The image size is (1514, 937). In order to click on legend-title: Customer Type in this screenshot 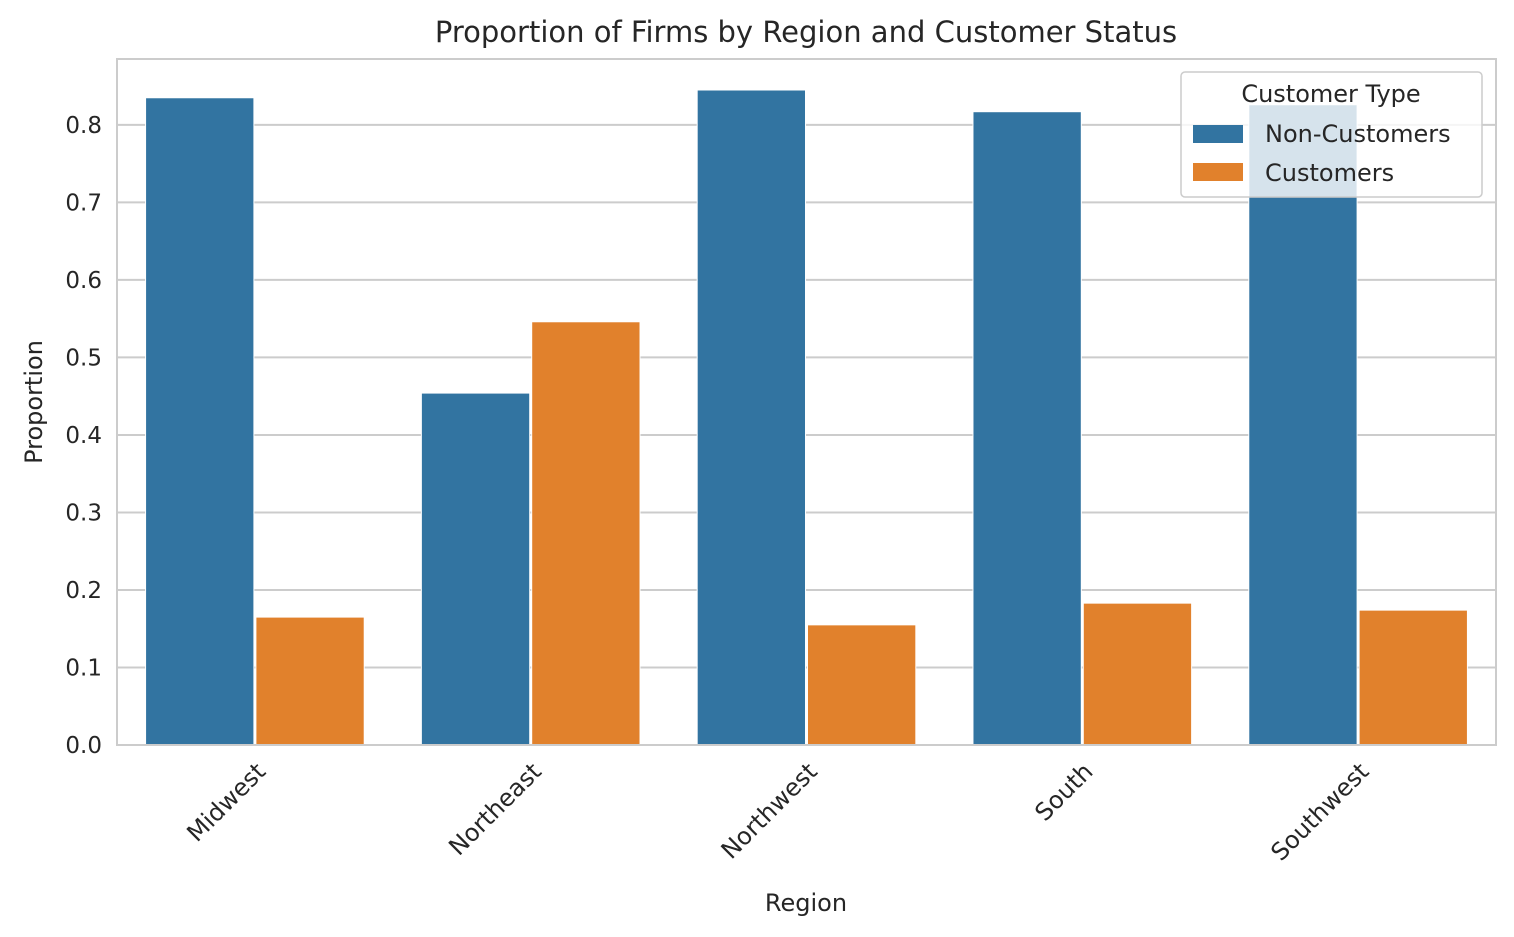, I will do `click(1330, 94)`.